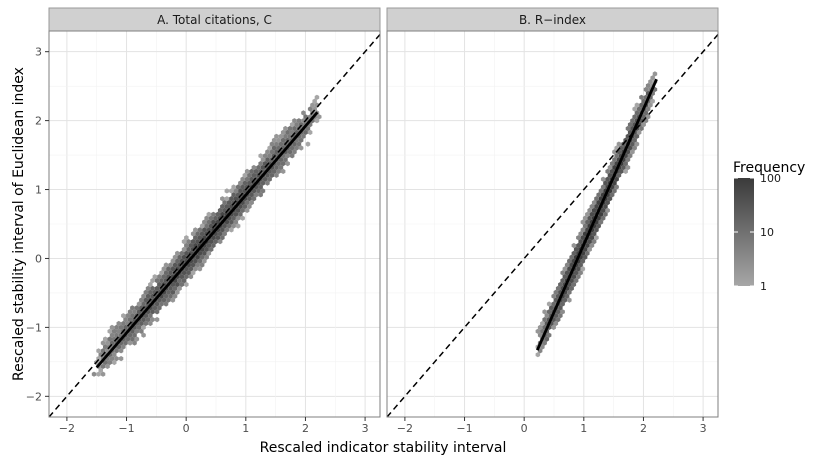 The image size is (830, 461). What do you see at coordinates (34, 327) in the screenshot?
I see `y-tick-label: −1` at bounding box center [34, 327].